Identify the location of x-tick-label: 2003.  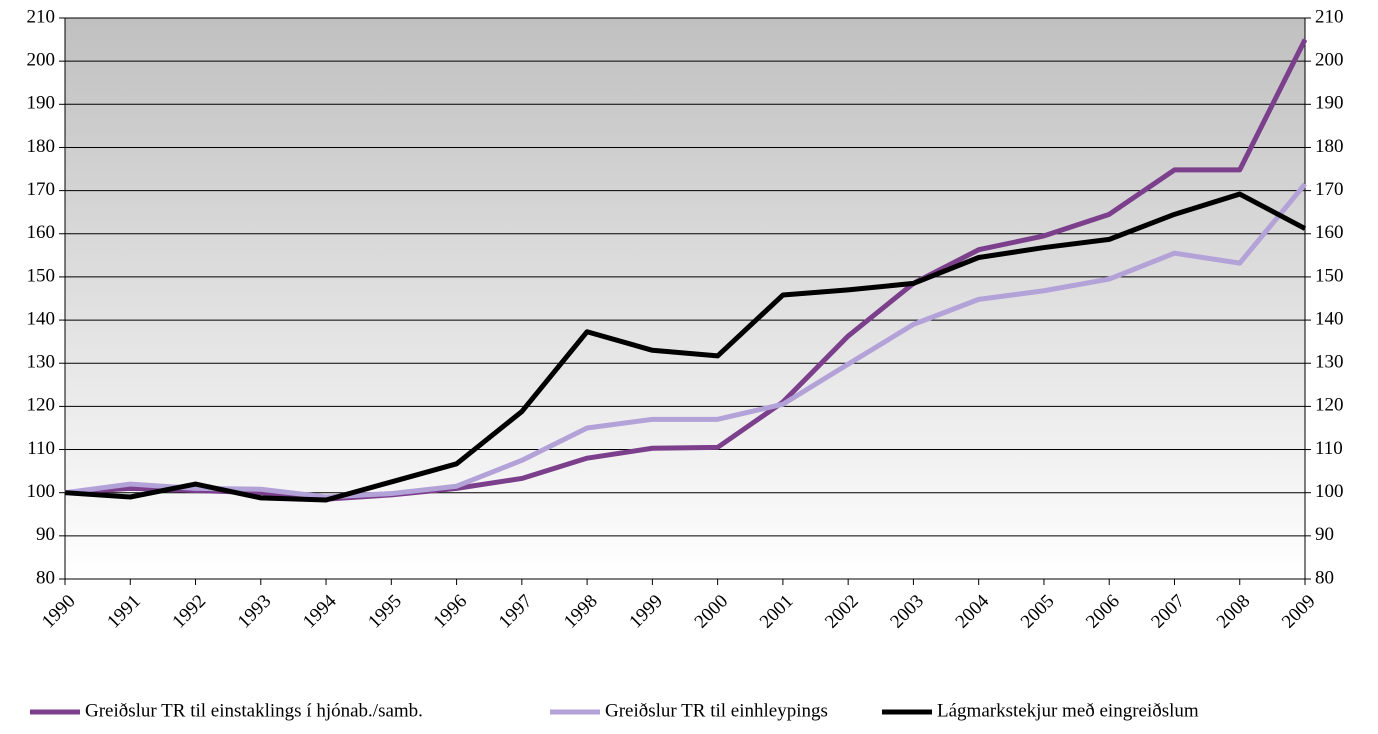
(907, 612).